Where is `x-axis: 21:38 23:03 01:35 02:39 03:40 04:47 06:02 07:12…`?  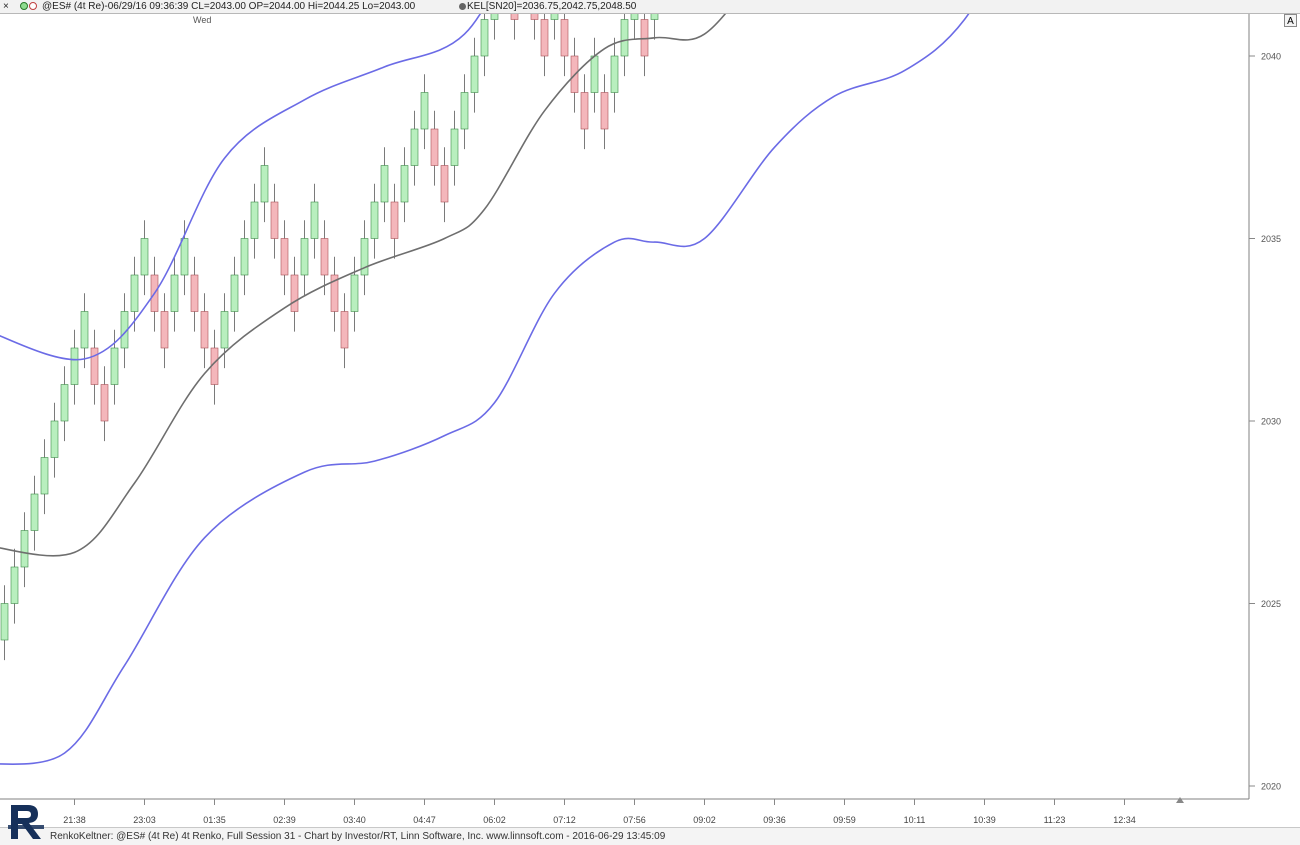
x-axis: 21:38 23:03 01:35 02:39 03:40 04:47 06:02 07:12… is located at coordinates (599, 812).